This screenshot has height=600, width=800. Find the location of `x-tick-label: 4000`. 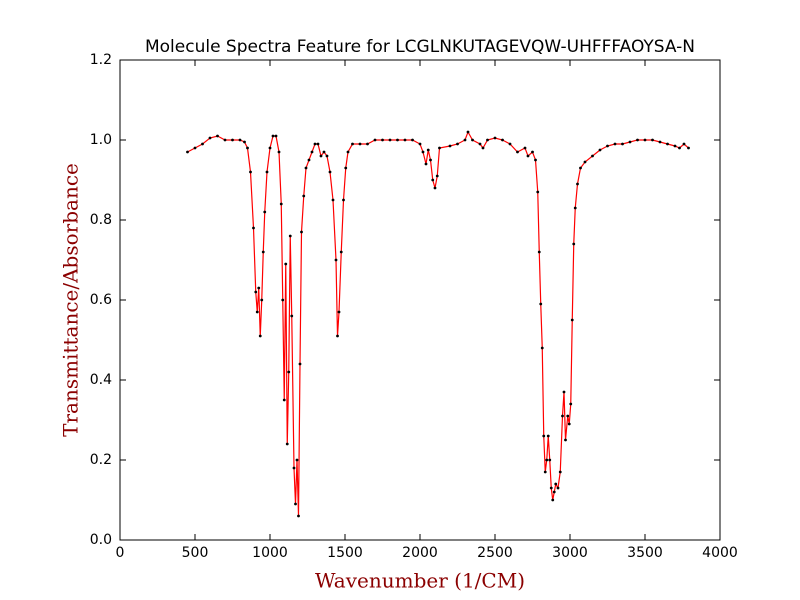

x-tick-label: 4000 is located at coordinates (720, 553).